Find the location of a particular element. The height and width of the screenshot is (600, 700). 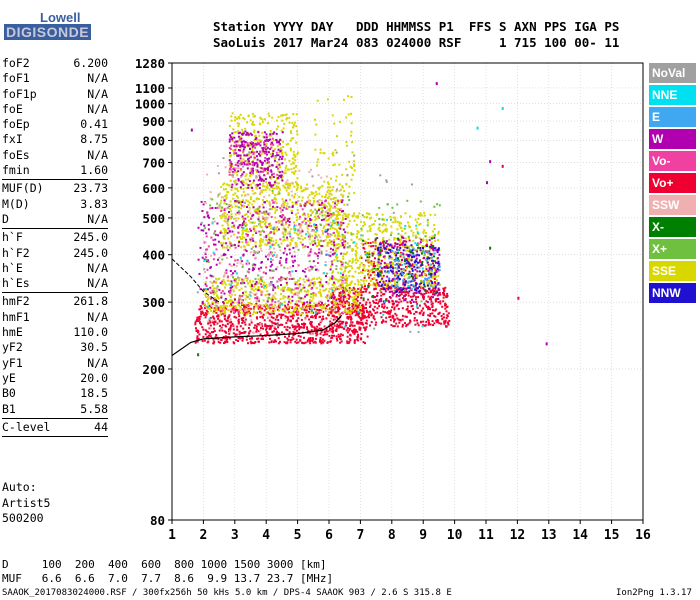

data-point-x- is located at coordinates (319, 218).